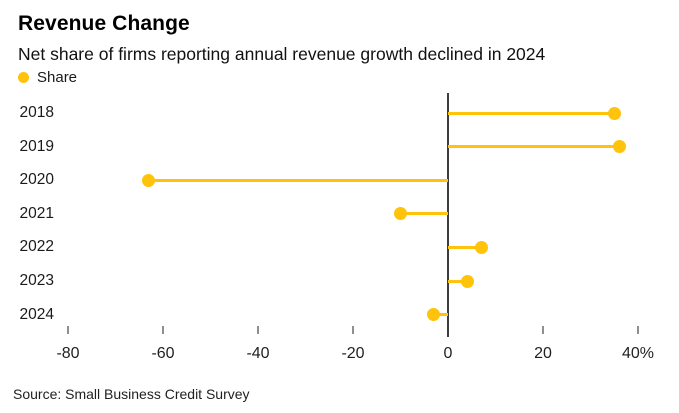 Image resolution: width=679 pixels, height=413 pixels. I want to click on legend-share-label: Share, so click(57, 77).